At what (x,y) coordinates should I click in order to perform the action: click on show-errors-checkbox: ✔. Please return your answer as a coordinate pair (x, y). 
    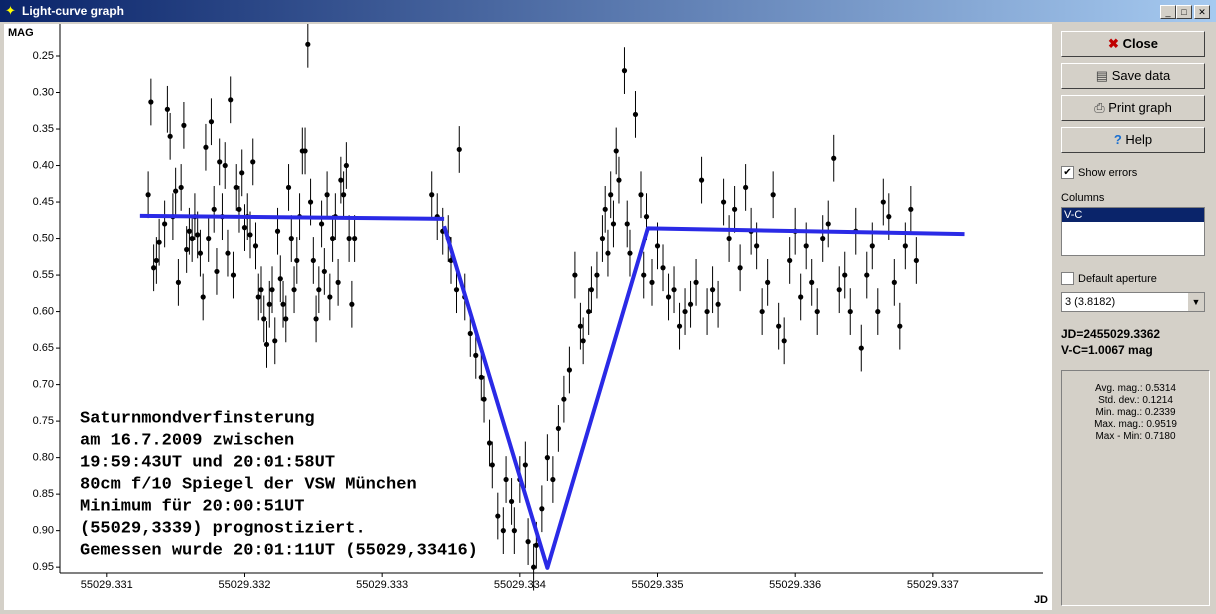
    Looking at the image, I should click on (1067, 172).